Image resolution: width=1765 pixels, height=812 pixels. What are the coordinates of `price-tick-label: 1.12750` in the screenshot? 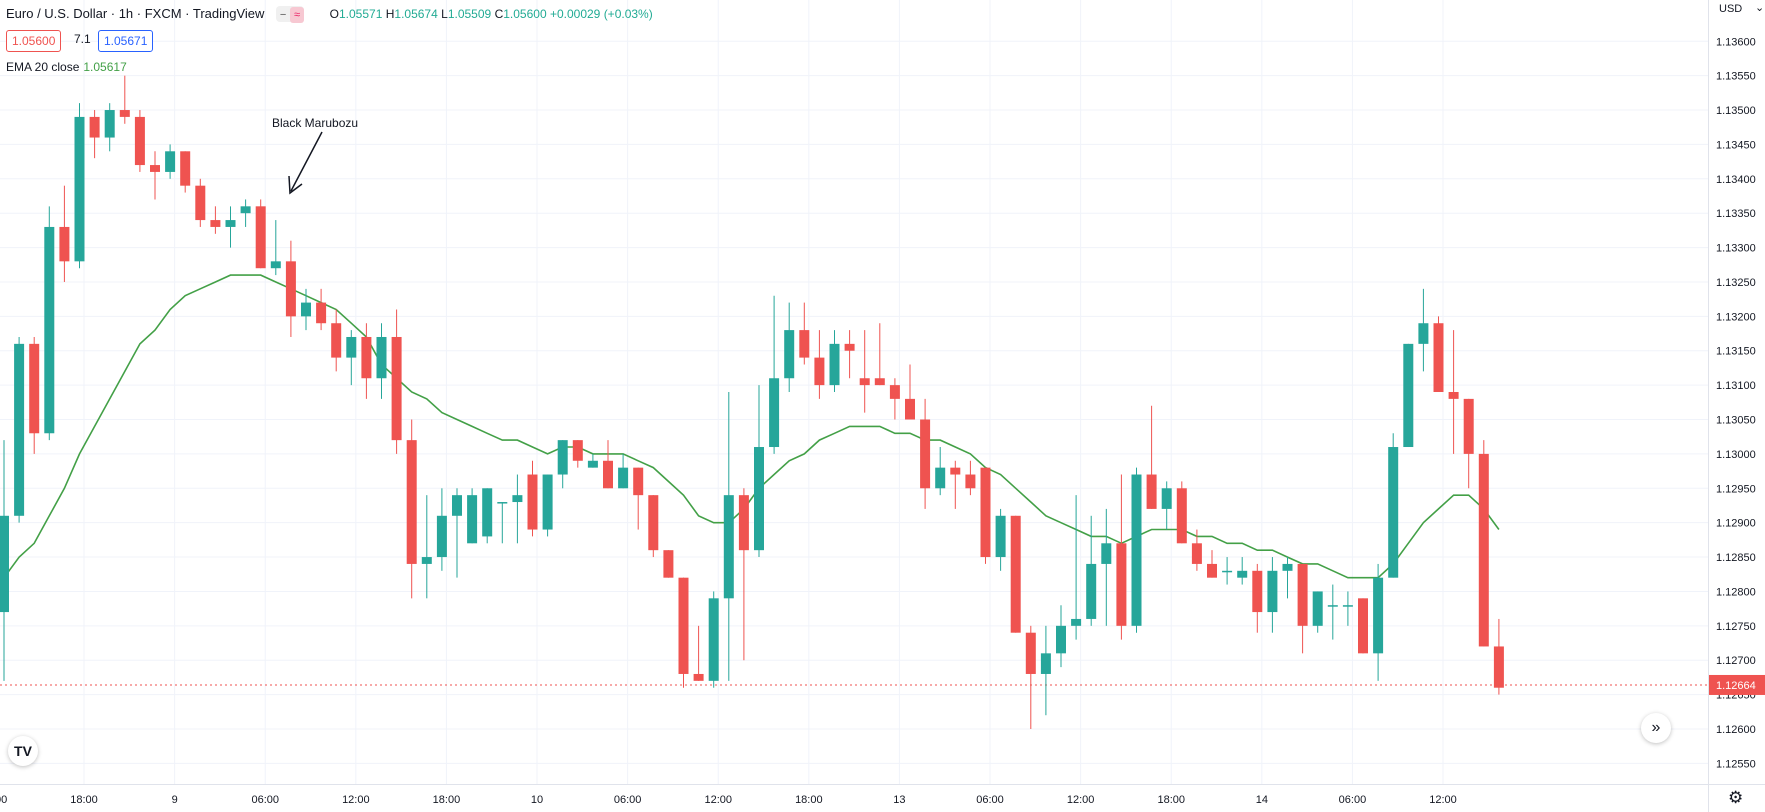 It's located at (1736, 627).